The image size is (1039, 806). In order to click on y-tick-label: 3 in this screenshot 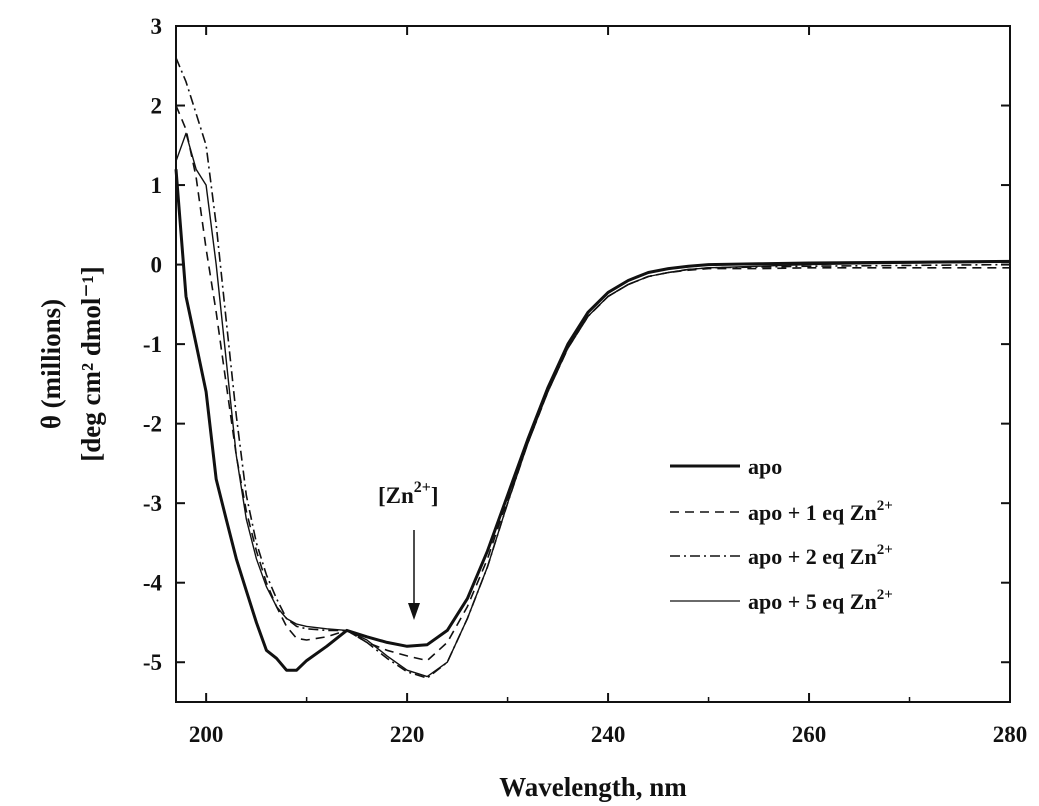, I will do `click(157, 26)`.